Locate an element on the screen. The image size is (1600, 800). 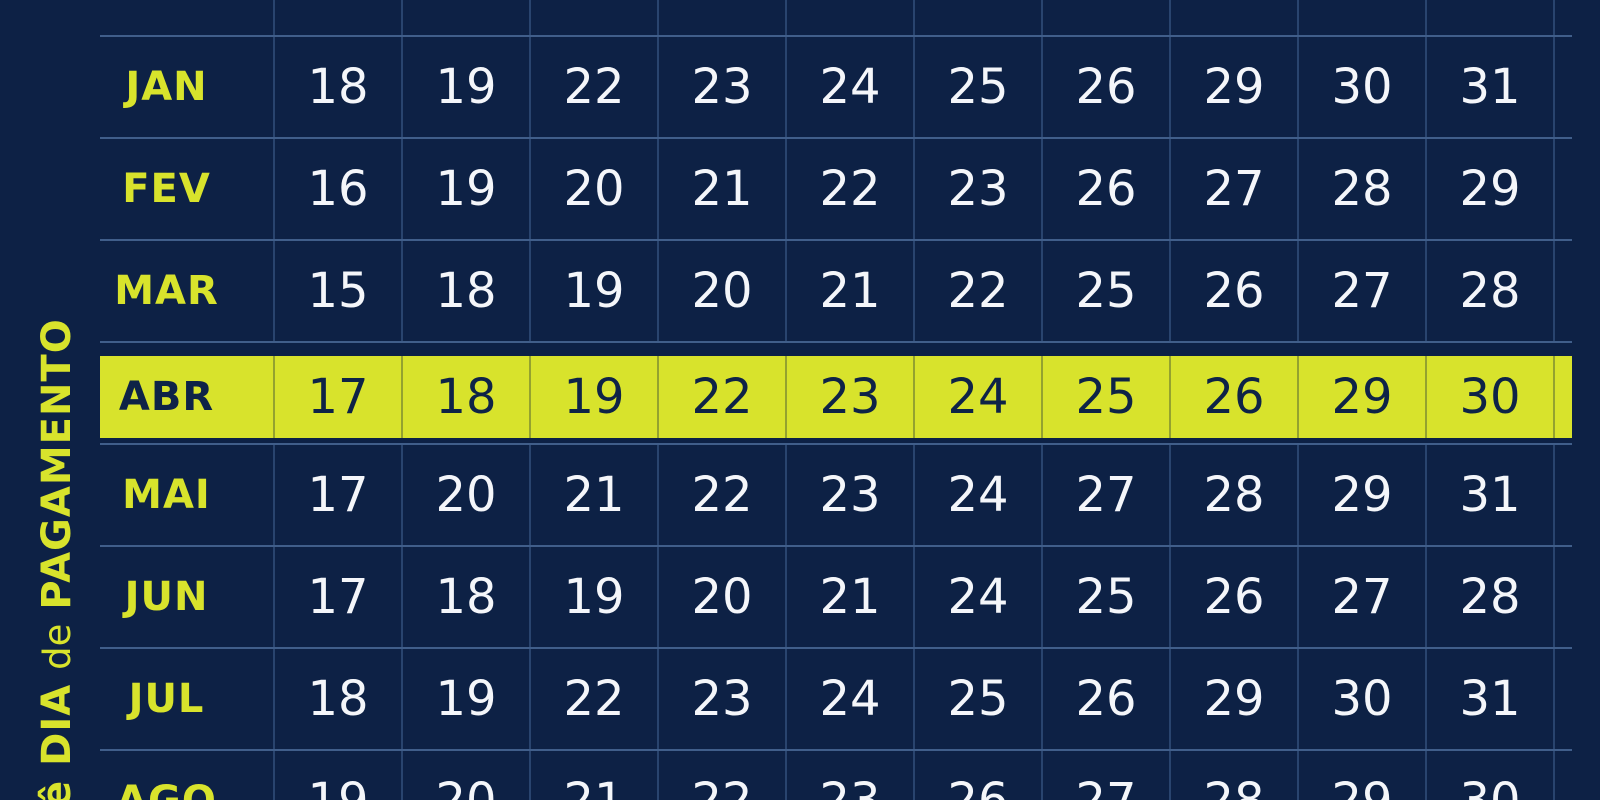
month-label is located at coordinates (166, 17).